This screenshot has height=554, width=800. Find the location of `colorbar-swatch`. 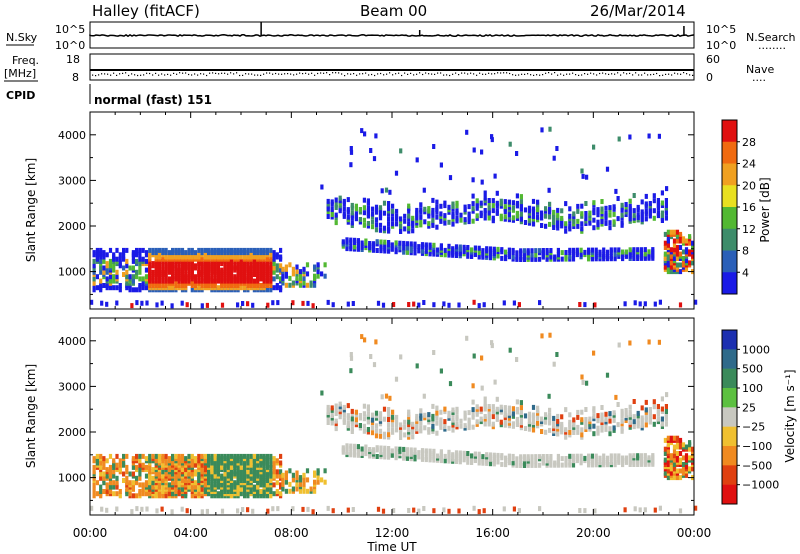

colorbar-swatch is located at coordinates (729, 494).